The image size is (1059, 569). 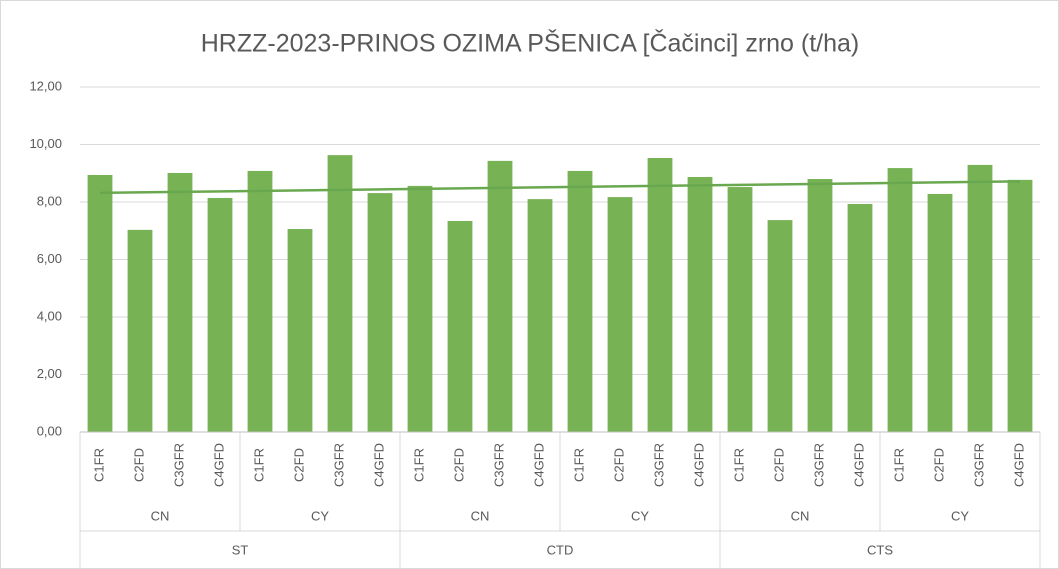 What do you see at coordinates (45, 85) in the screenshot?
I see `y-tick-label: 12,00` at bounding box center [45, 85].